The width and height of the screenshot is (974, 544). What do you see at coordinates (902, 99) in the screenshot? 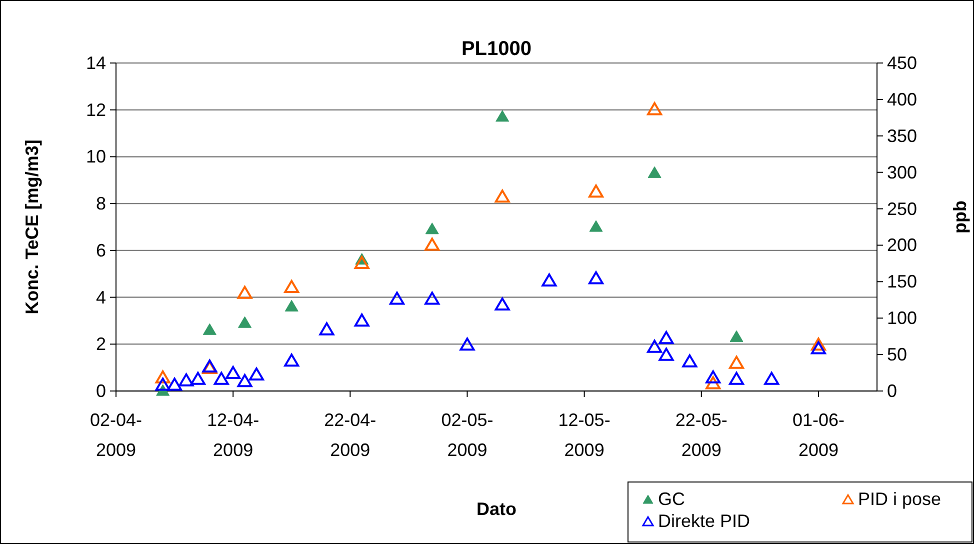
I see `y2-tick-label: 400` at bounding box center [902, 99].